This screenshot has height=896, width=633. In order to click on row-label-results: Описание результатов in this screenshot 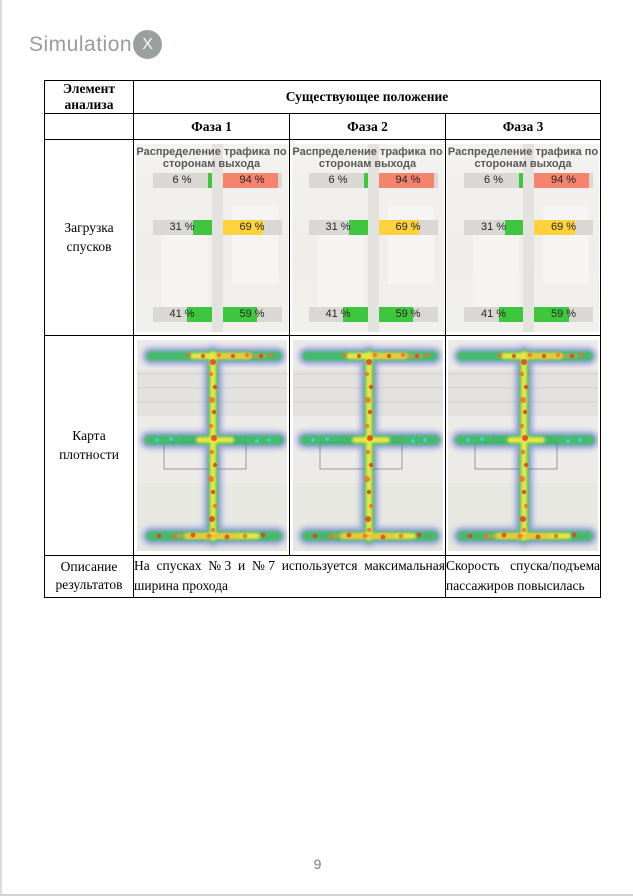, I will do `click(89, 576)`.